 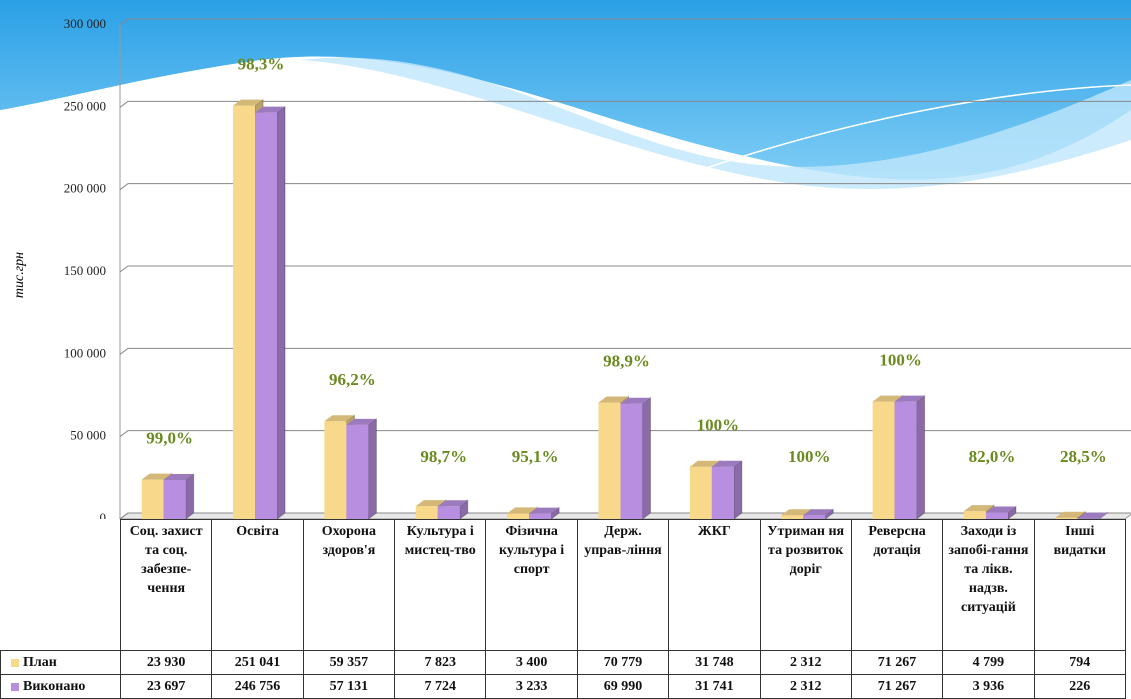 What do you see at coordinates (440, 585) in the screenshot?
I see `category-label: Культура і мистец-тво` at bounding box center [440, 585].